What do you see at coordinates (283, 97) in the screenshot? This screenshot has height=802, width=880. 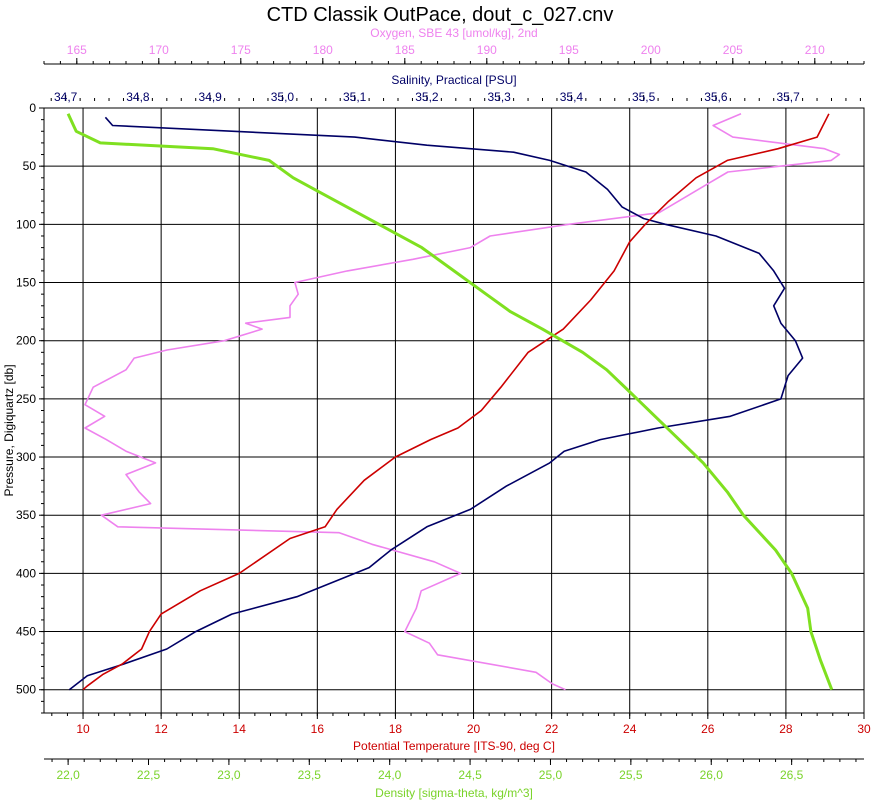 I see `salinity-tick-label: 35,0` at bounding box center [283, 97].